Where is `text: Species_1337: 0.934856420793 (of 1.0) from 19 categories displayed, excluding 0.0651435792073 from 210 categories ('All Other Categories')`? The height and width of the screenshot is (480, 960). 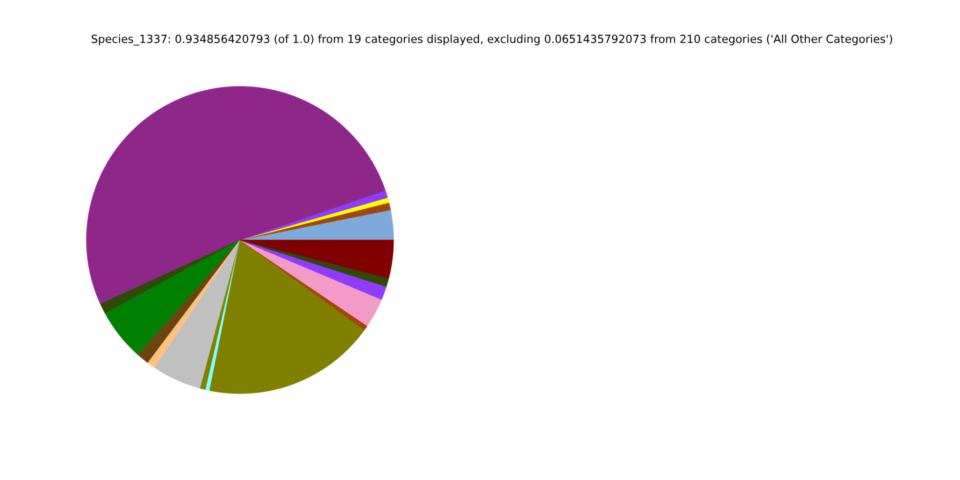
text: Species_1337: 0.934856420793 (of 1.0) from 19 categories displayed, excluding 0.0651435792073 from 210 categories ('All Other Categories') is located at coordinates (492, 40).